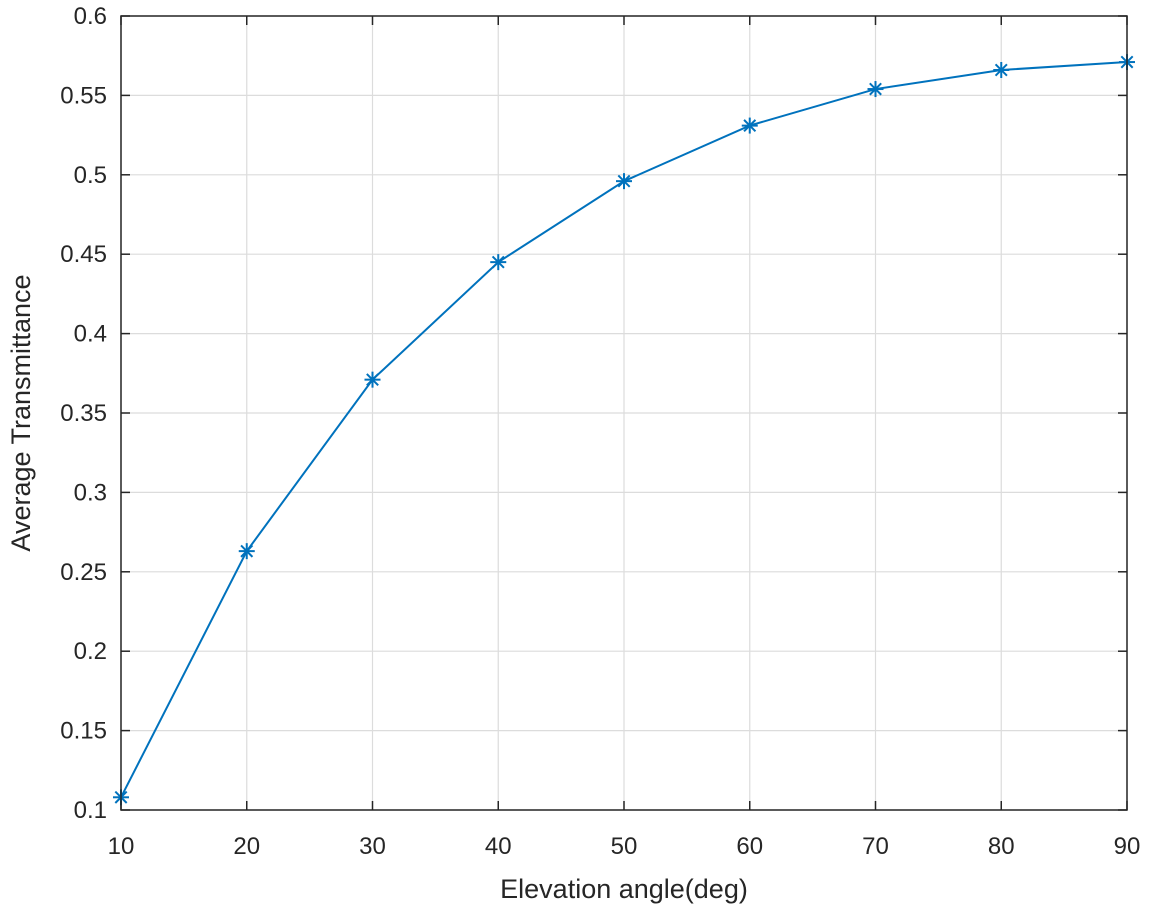 The height and width of the screenshot is (910, 1150). Describe the element at coordinates (372, 846) in the screenshot. I see `x-tick-label: 30` at that location.